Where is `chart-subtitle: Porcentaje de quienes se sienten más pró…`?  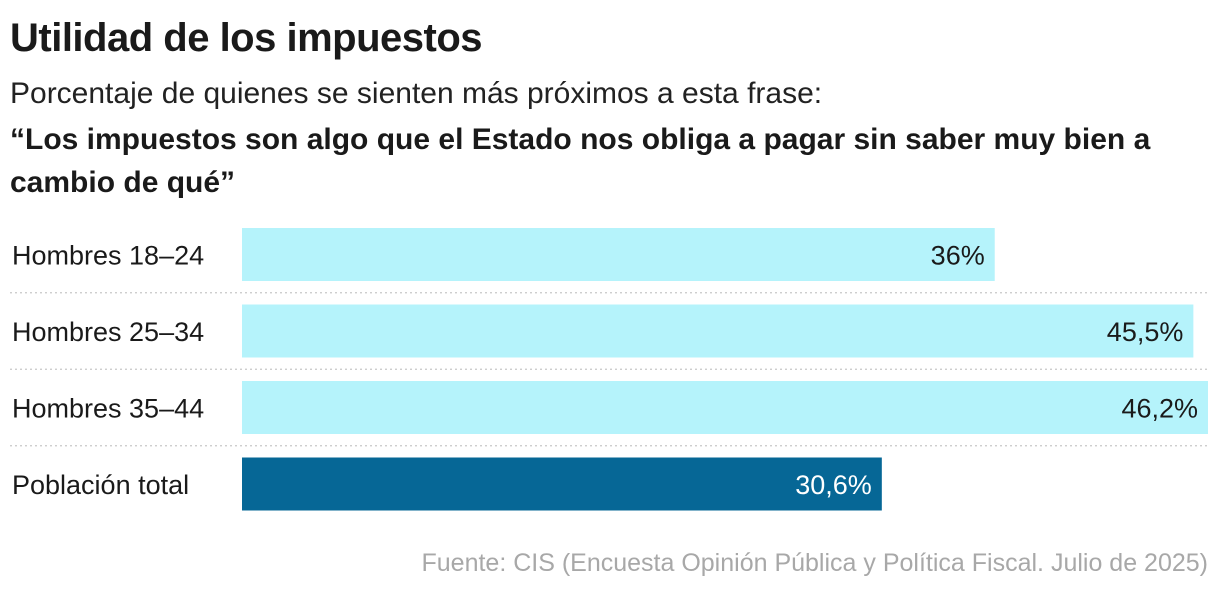 chart-subtitle: Porcentaje de quienes se sienten más pró… is located at coordinates (416, 93).